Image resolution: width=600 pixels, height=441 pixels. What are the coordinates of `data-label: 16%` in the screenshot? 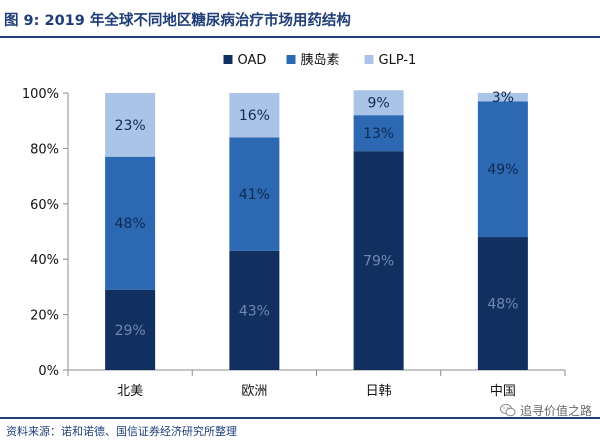 It's located at (254, 116).